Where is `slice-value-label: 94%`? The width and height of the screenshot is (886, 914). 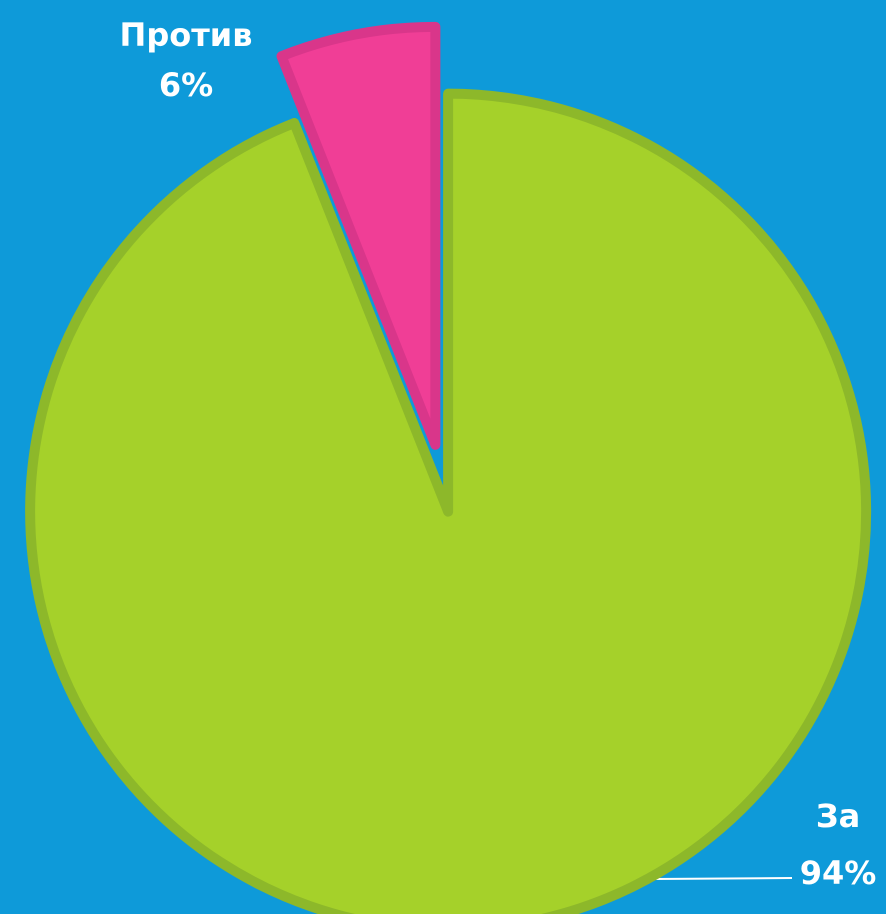 slice-value-label: 94% is located at coordinates (838, 873).